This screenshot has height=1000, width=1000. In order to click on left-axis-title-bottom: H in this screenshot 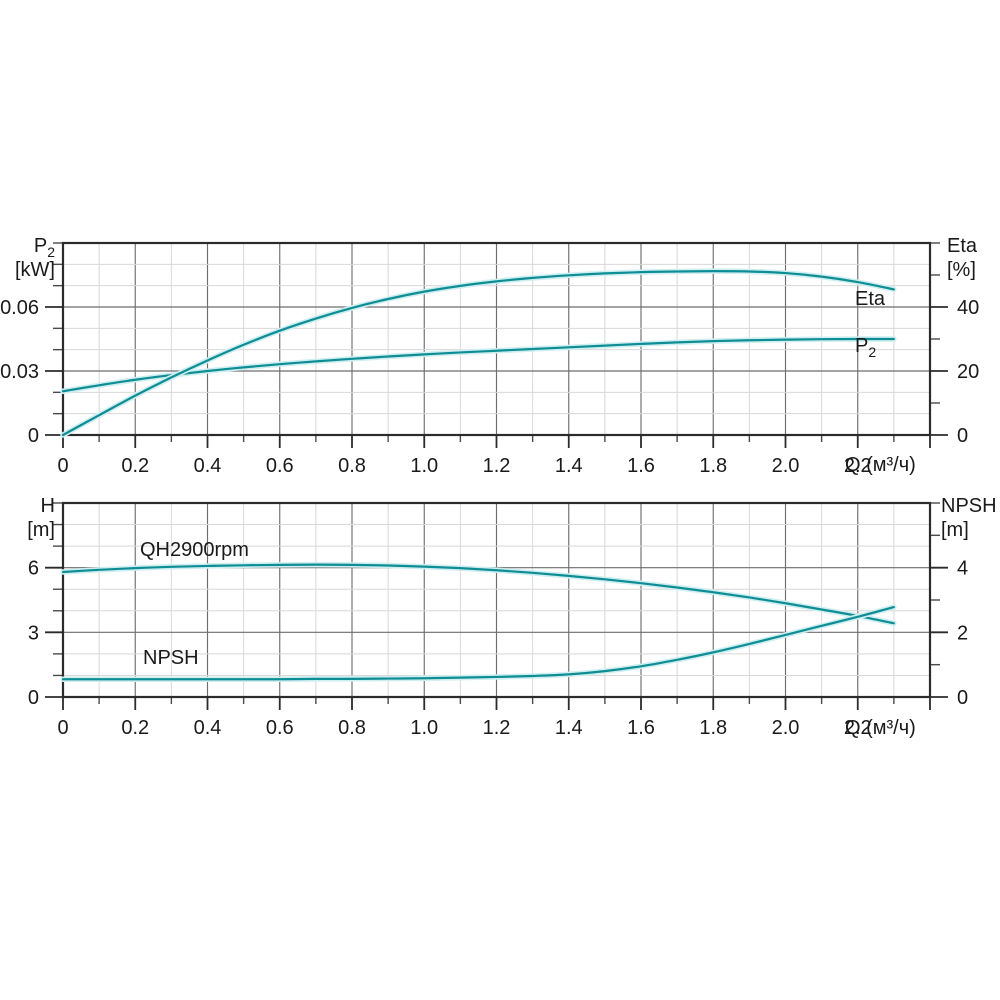, I will do `click(48, 506)`.